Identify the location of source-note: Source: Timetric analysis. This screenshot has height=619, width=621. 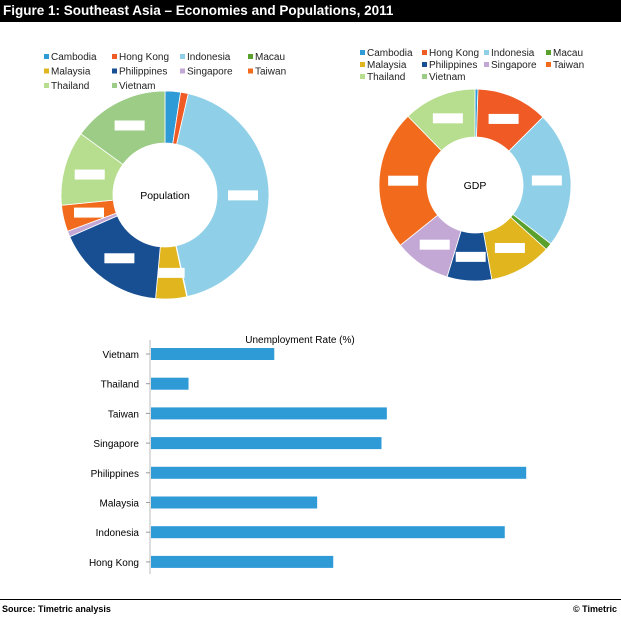
(56, 609).